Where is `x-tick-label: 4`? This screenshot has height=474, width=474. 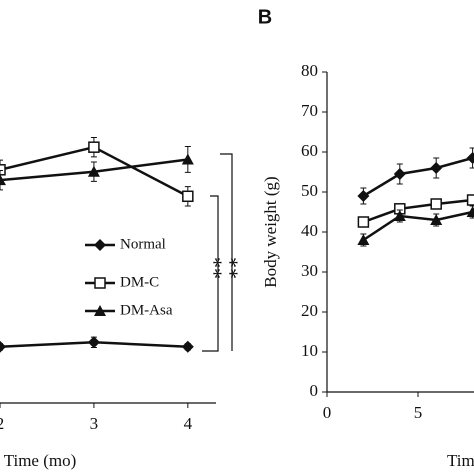 x-tick-label: 4 is located at coordinates (188, 423).